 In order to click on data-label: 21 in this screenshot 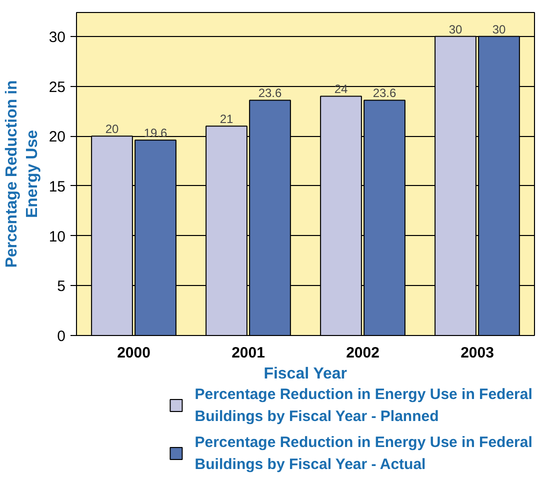, I will do `click(227, 119)`.